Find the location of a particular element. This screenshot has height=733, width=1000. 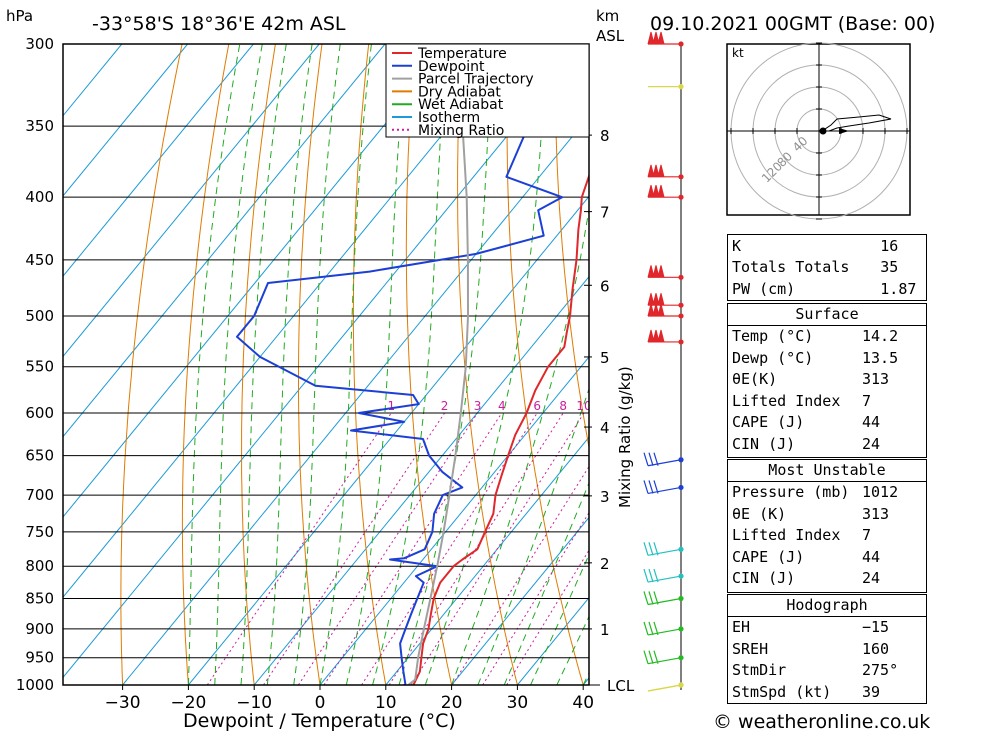

most-unstable-row: CAPE (J) 44 is located at coordinates (827, 558).